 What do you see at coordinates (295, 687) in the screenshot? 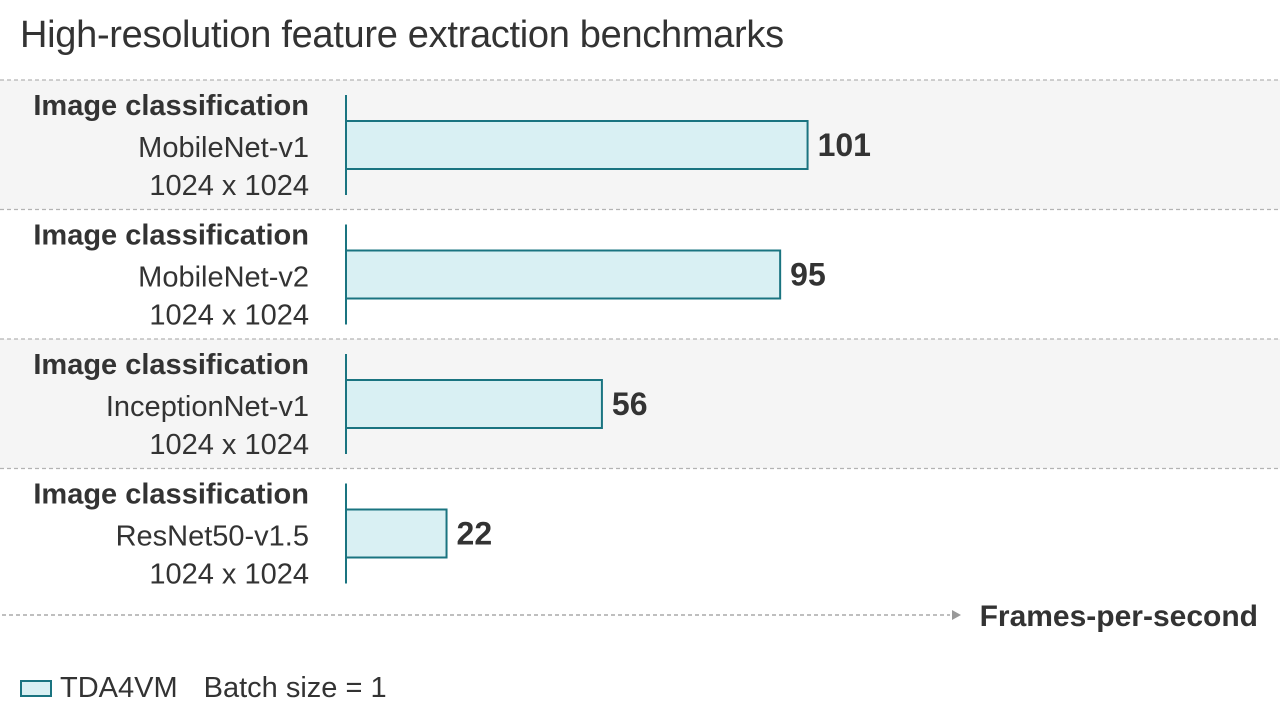
I see `legend-note: Batch size = 1` at bounding box center [295, 687].